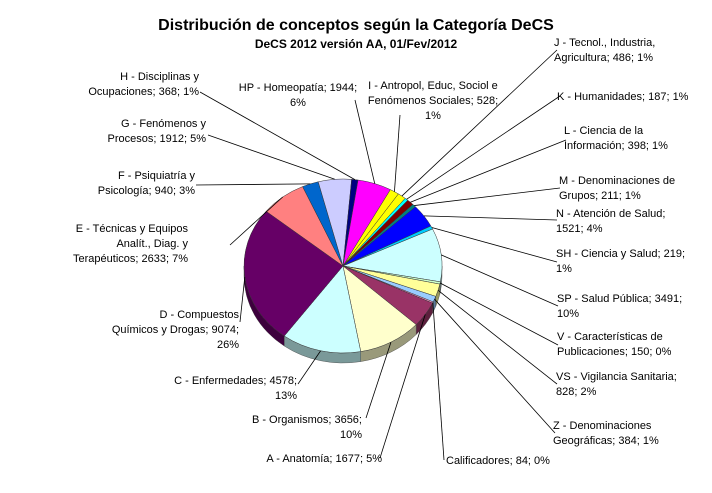 This screenshot has height=493, width=712. Describe the element at coordinates (616, 384) in the screenshot. I see `slice-label-8: VS - Vigilancia Sanitaria; 828; 2%` at that location.